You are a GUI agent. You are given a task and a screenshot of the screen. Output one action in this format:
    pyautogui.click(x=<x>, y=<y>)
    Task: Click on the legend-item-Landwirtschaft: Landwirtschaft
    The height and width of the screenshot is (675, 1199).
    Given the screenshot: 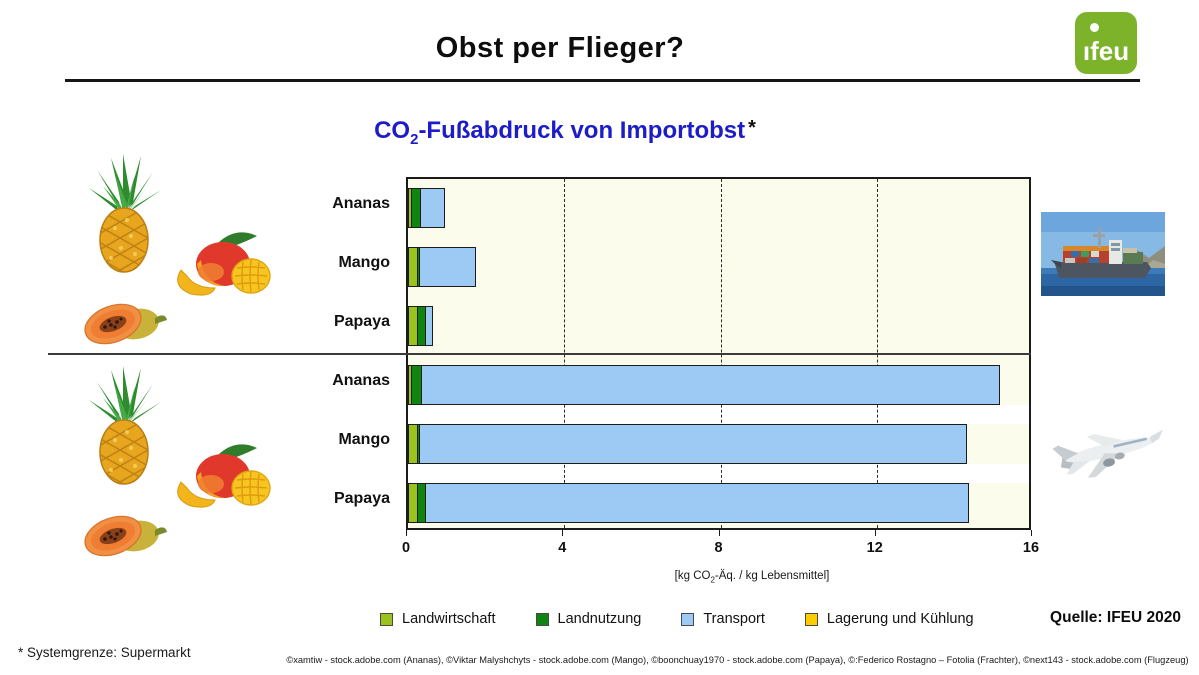 What is the action you would take?
    pyautogui.click(x=438, y=619)
    